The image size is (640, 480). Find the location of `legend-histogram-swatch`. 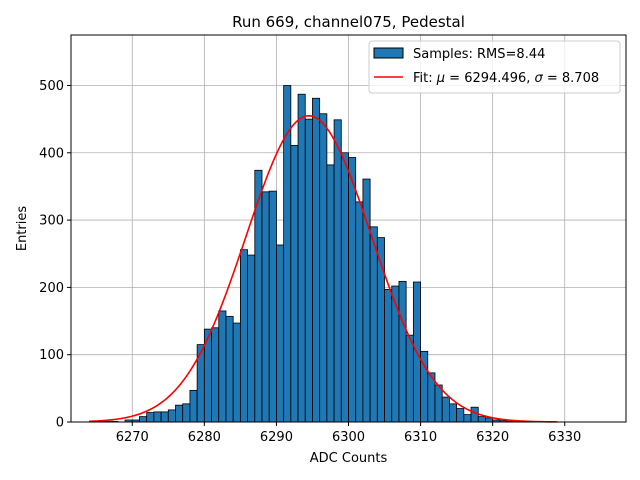

legend-histogram-swatch is located at coordinates (388, 53).